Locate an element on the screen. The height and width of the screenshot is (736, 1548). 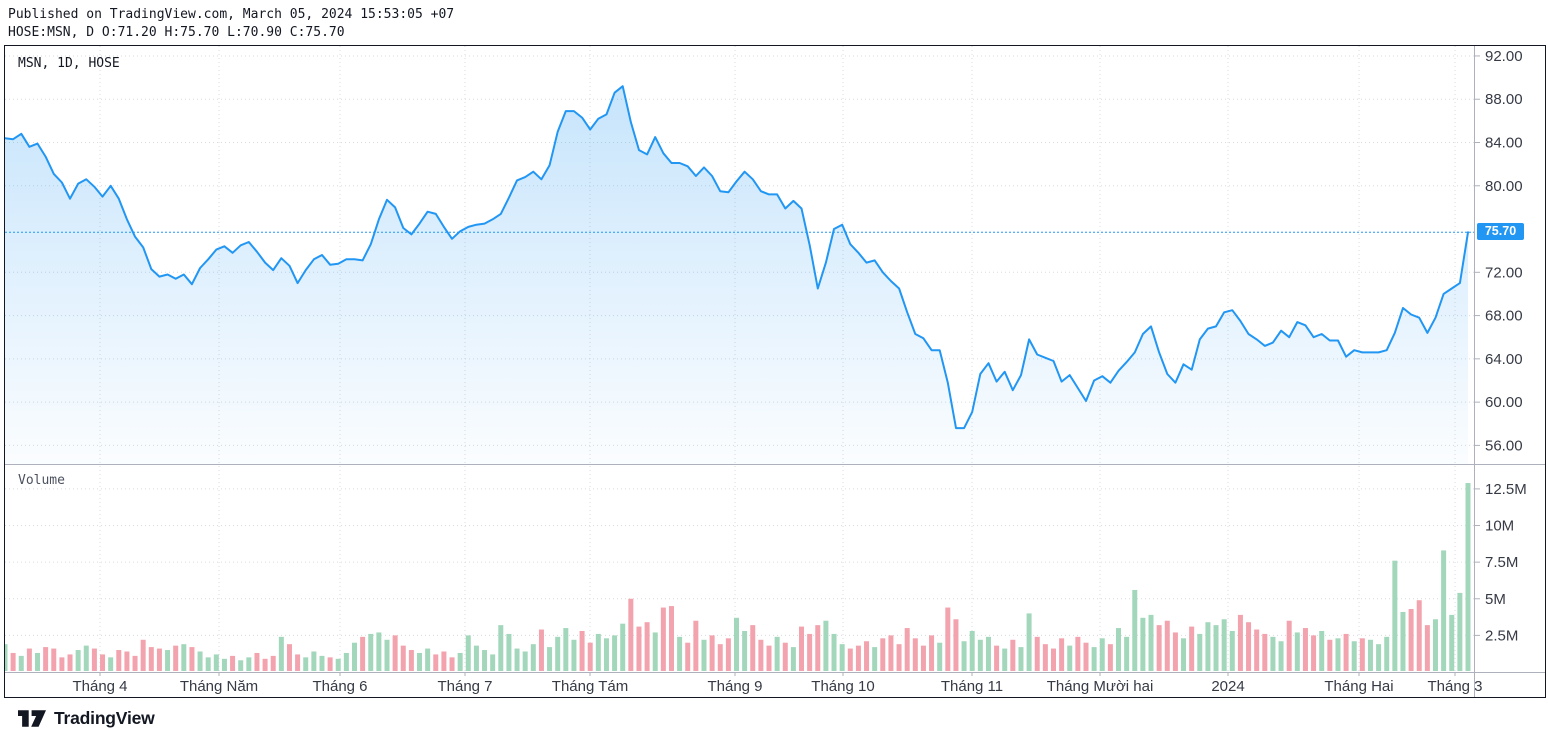
x-axis-label: Tháng 4 is located at coordinates (99, 686).